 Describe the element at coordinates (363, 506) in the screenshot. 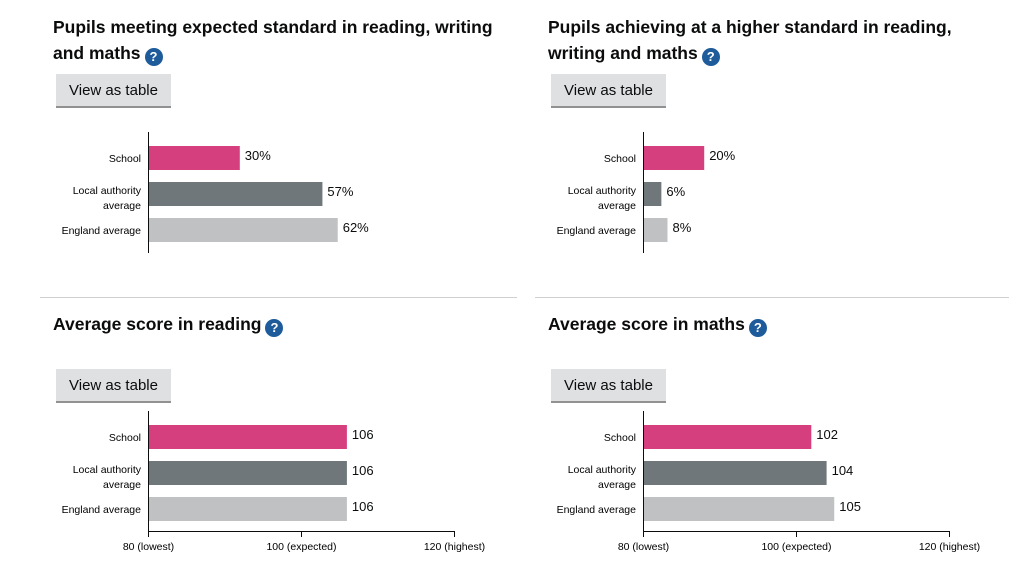

I see `data-label-england: 106` at that location.